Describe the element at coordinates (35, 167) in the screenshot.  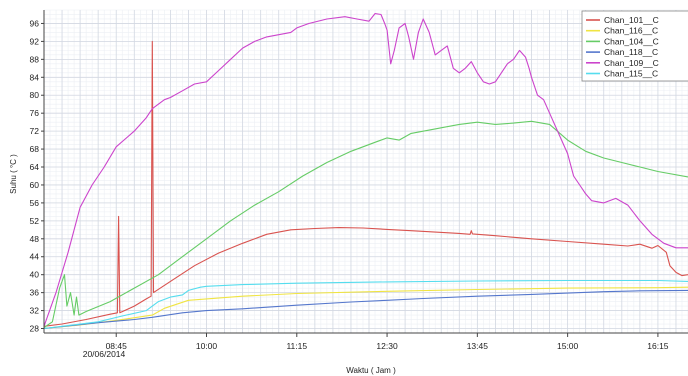
I see `y-tick-label: 64` at that location.